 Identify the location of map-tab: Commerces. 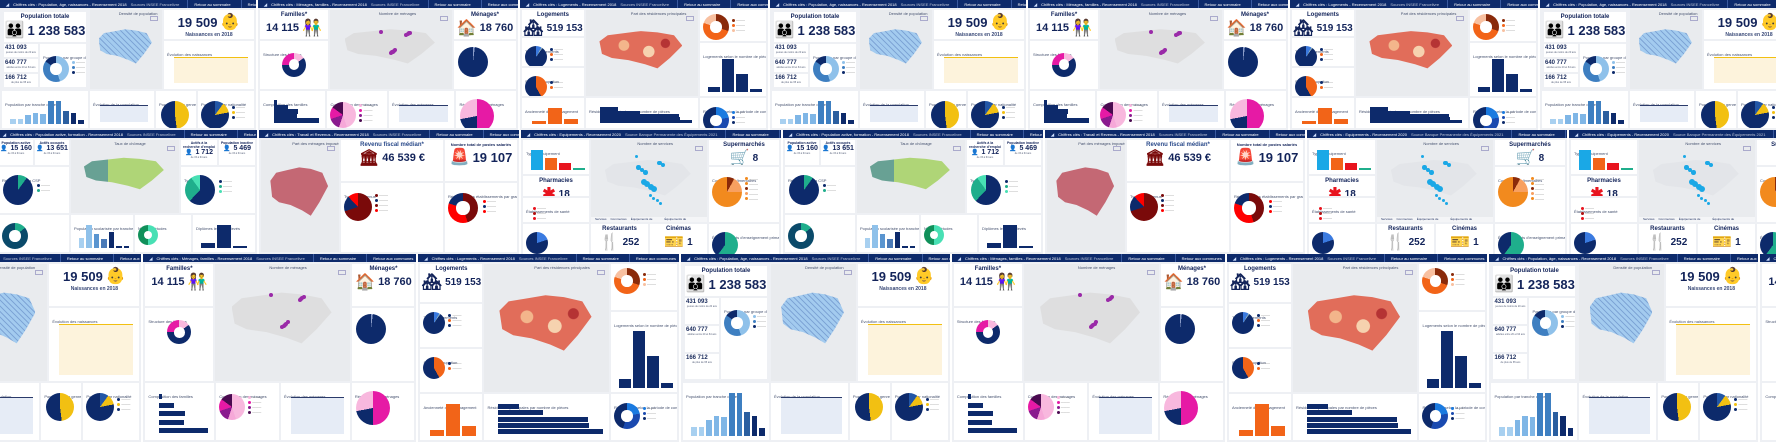
(618, 219).